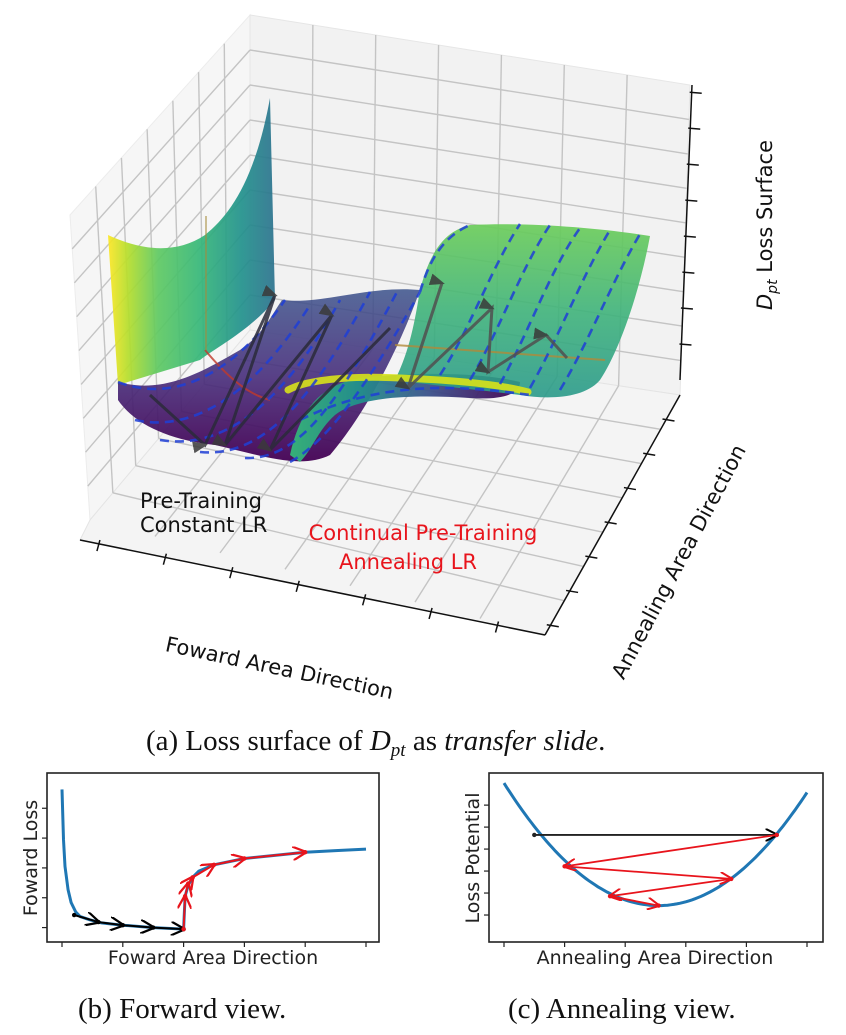 The image size is (846, 1035). What do you see at coordinates (85, 918) in the screenshot?
I see `pretraining-step-arrow` at bounding box center [85, 918].